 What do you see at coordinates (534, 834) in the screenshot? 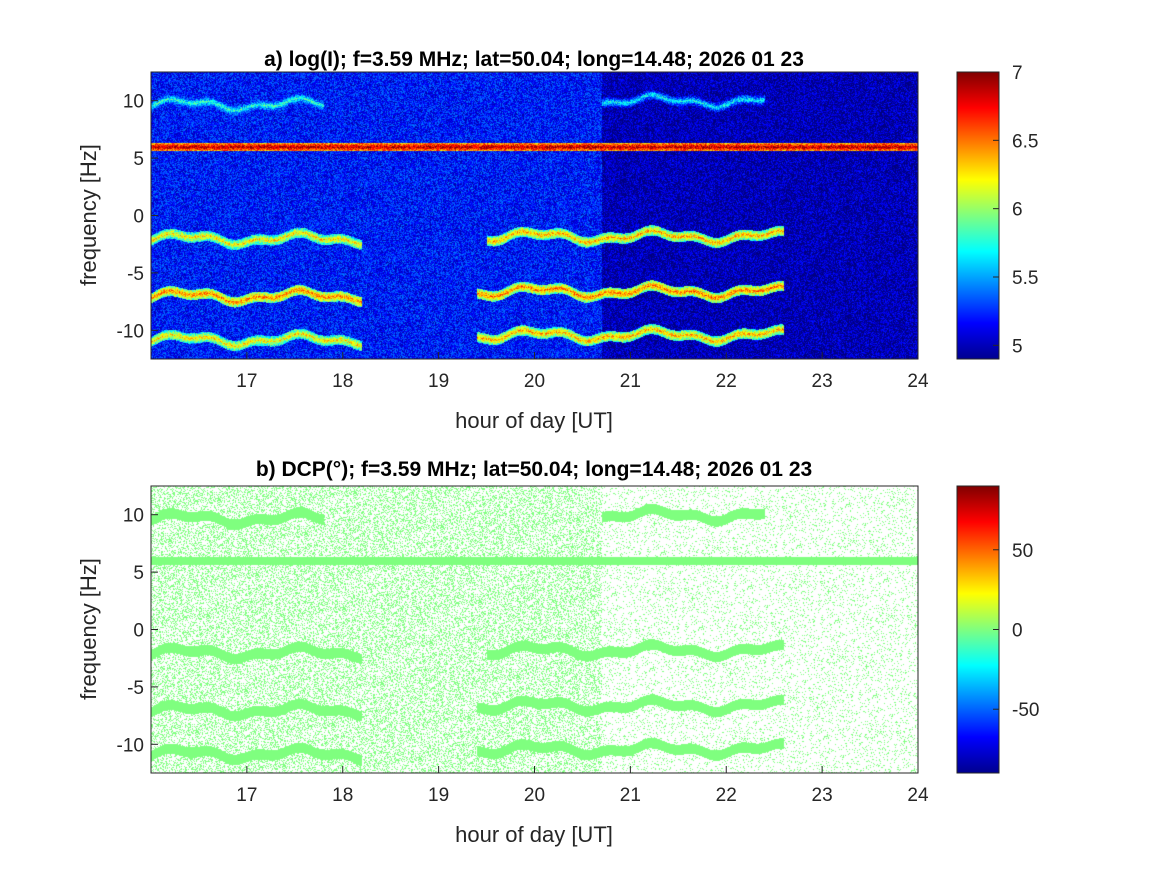
I see `panel-b-xlabel: hour of day [UT]` at bounding box center [534, 834].